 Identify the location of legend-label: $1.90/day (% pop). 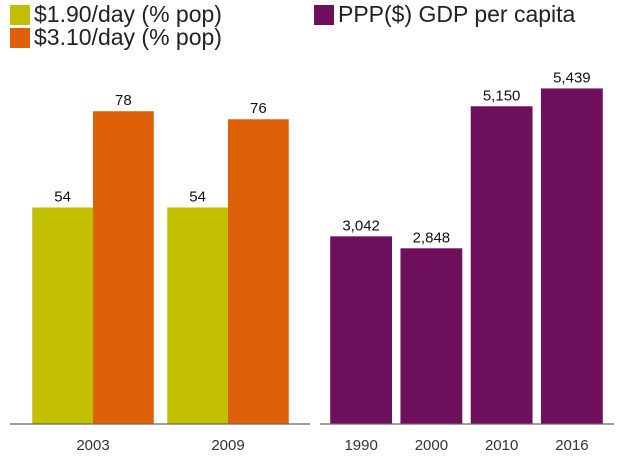
(128, 14).